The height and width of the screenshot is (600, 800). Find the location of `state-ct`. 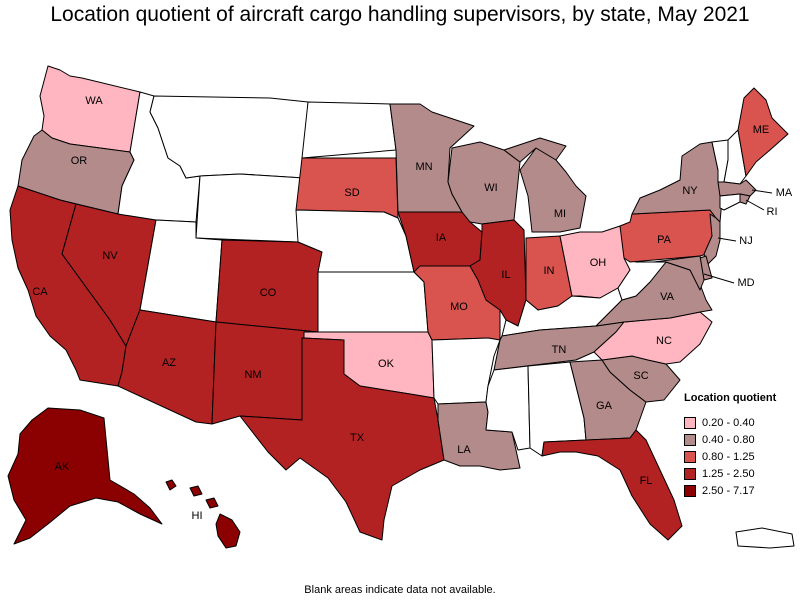

state-ct is located at coordinates (730, 202).